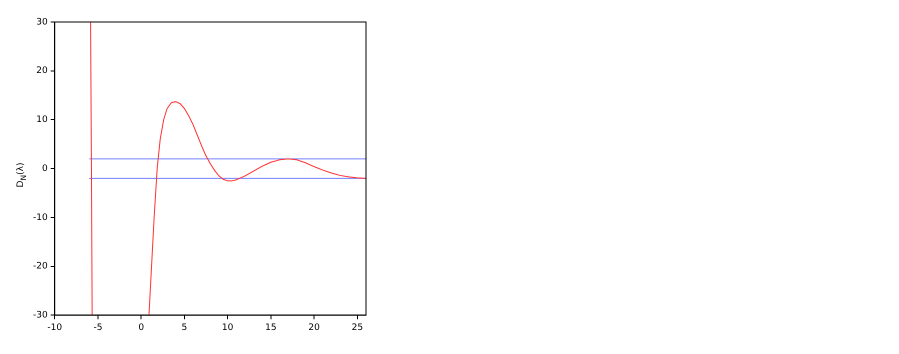  Describe the element at coordinates (40, 267) in the screenshot. I see `y-tick-label: -20` at that location.